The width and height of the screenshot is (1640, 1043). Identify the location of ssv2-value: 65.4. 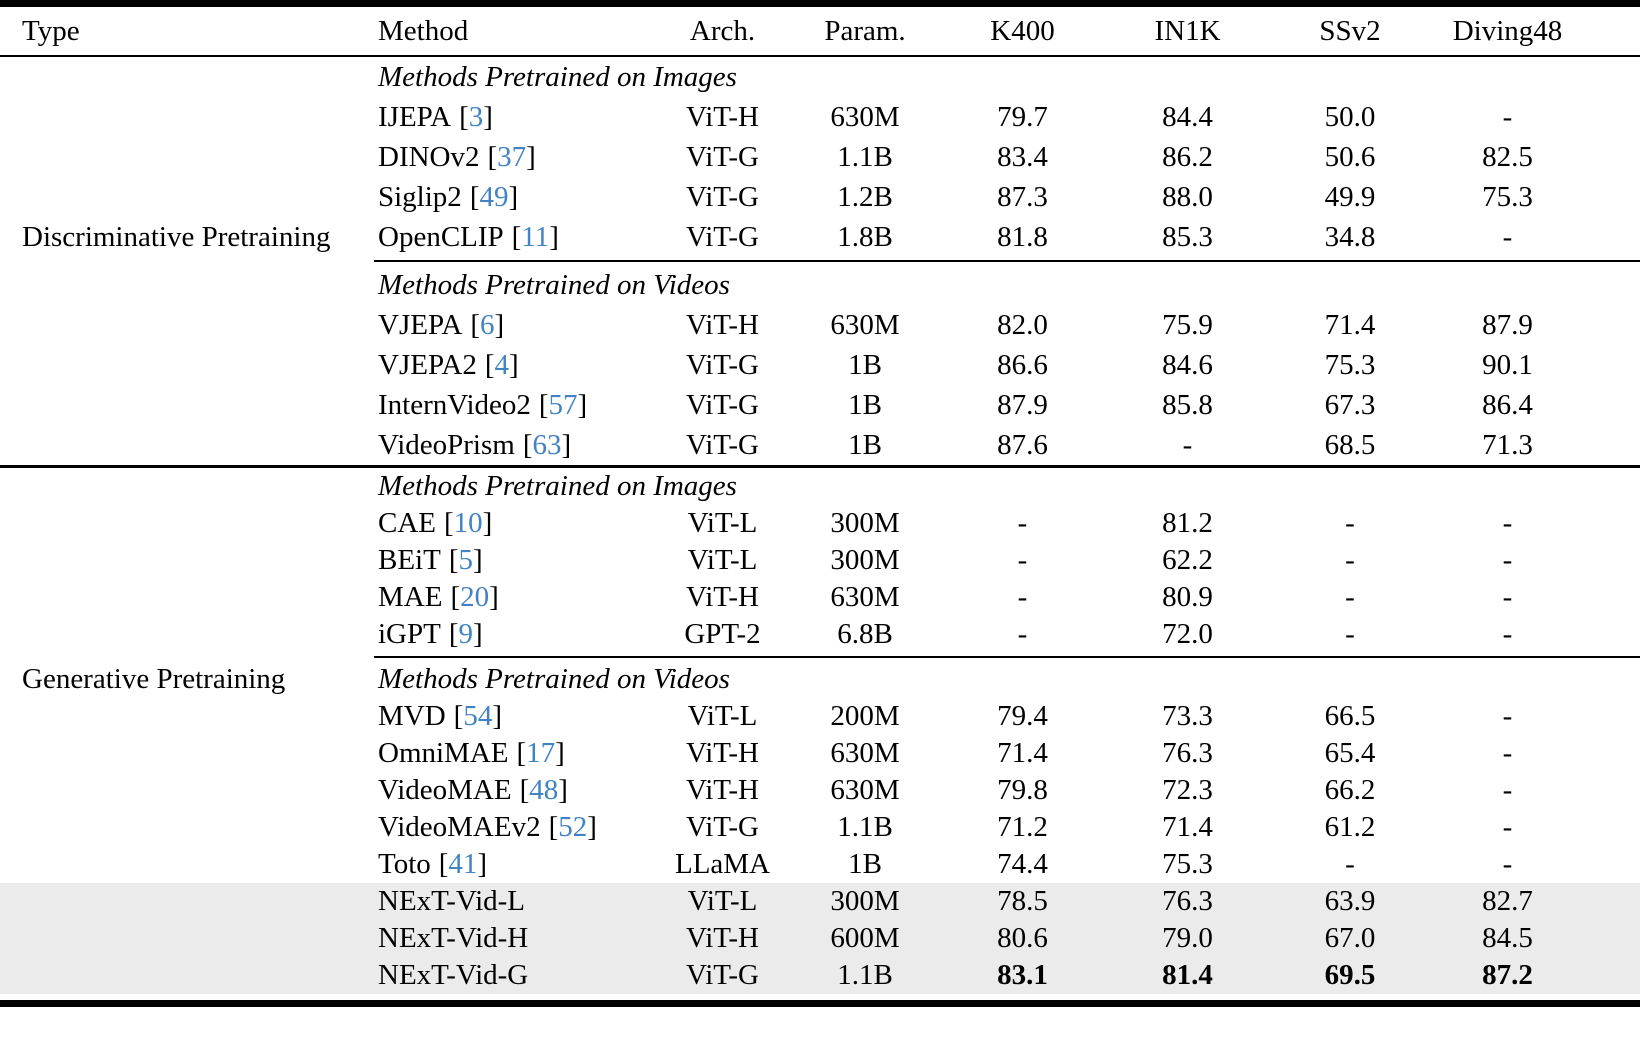
(1350, 753).